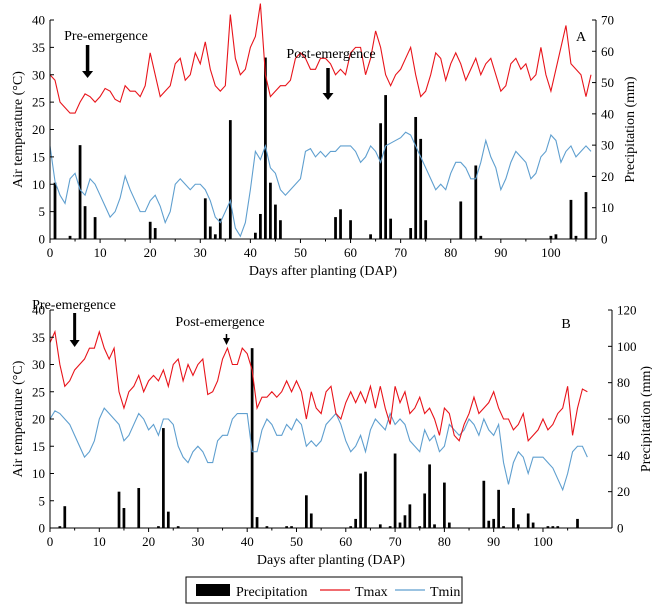  What do you see at coordinates (645, 419) in the screenshot?
I see `panel-b-ylabel-right: Precipitation (mm)` at bounding box center [645, 419].